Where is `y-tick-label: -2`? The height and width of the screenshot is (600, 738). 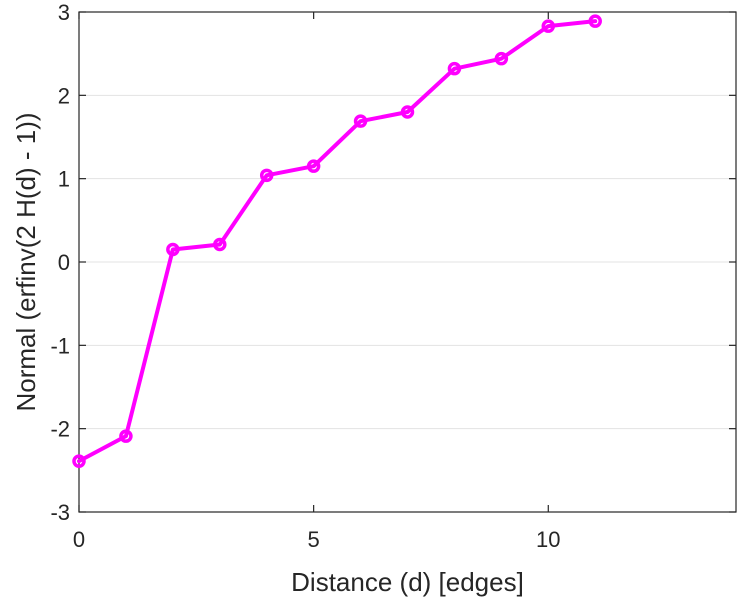 y-tick-label: -2 is located at coordinates (60, 429).